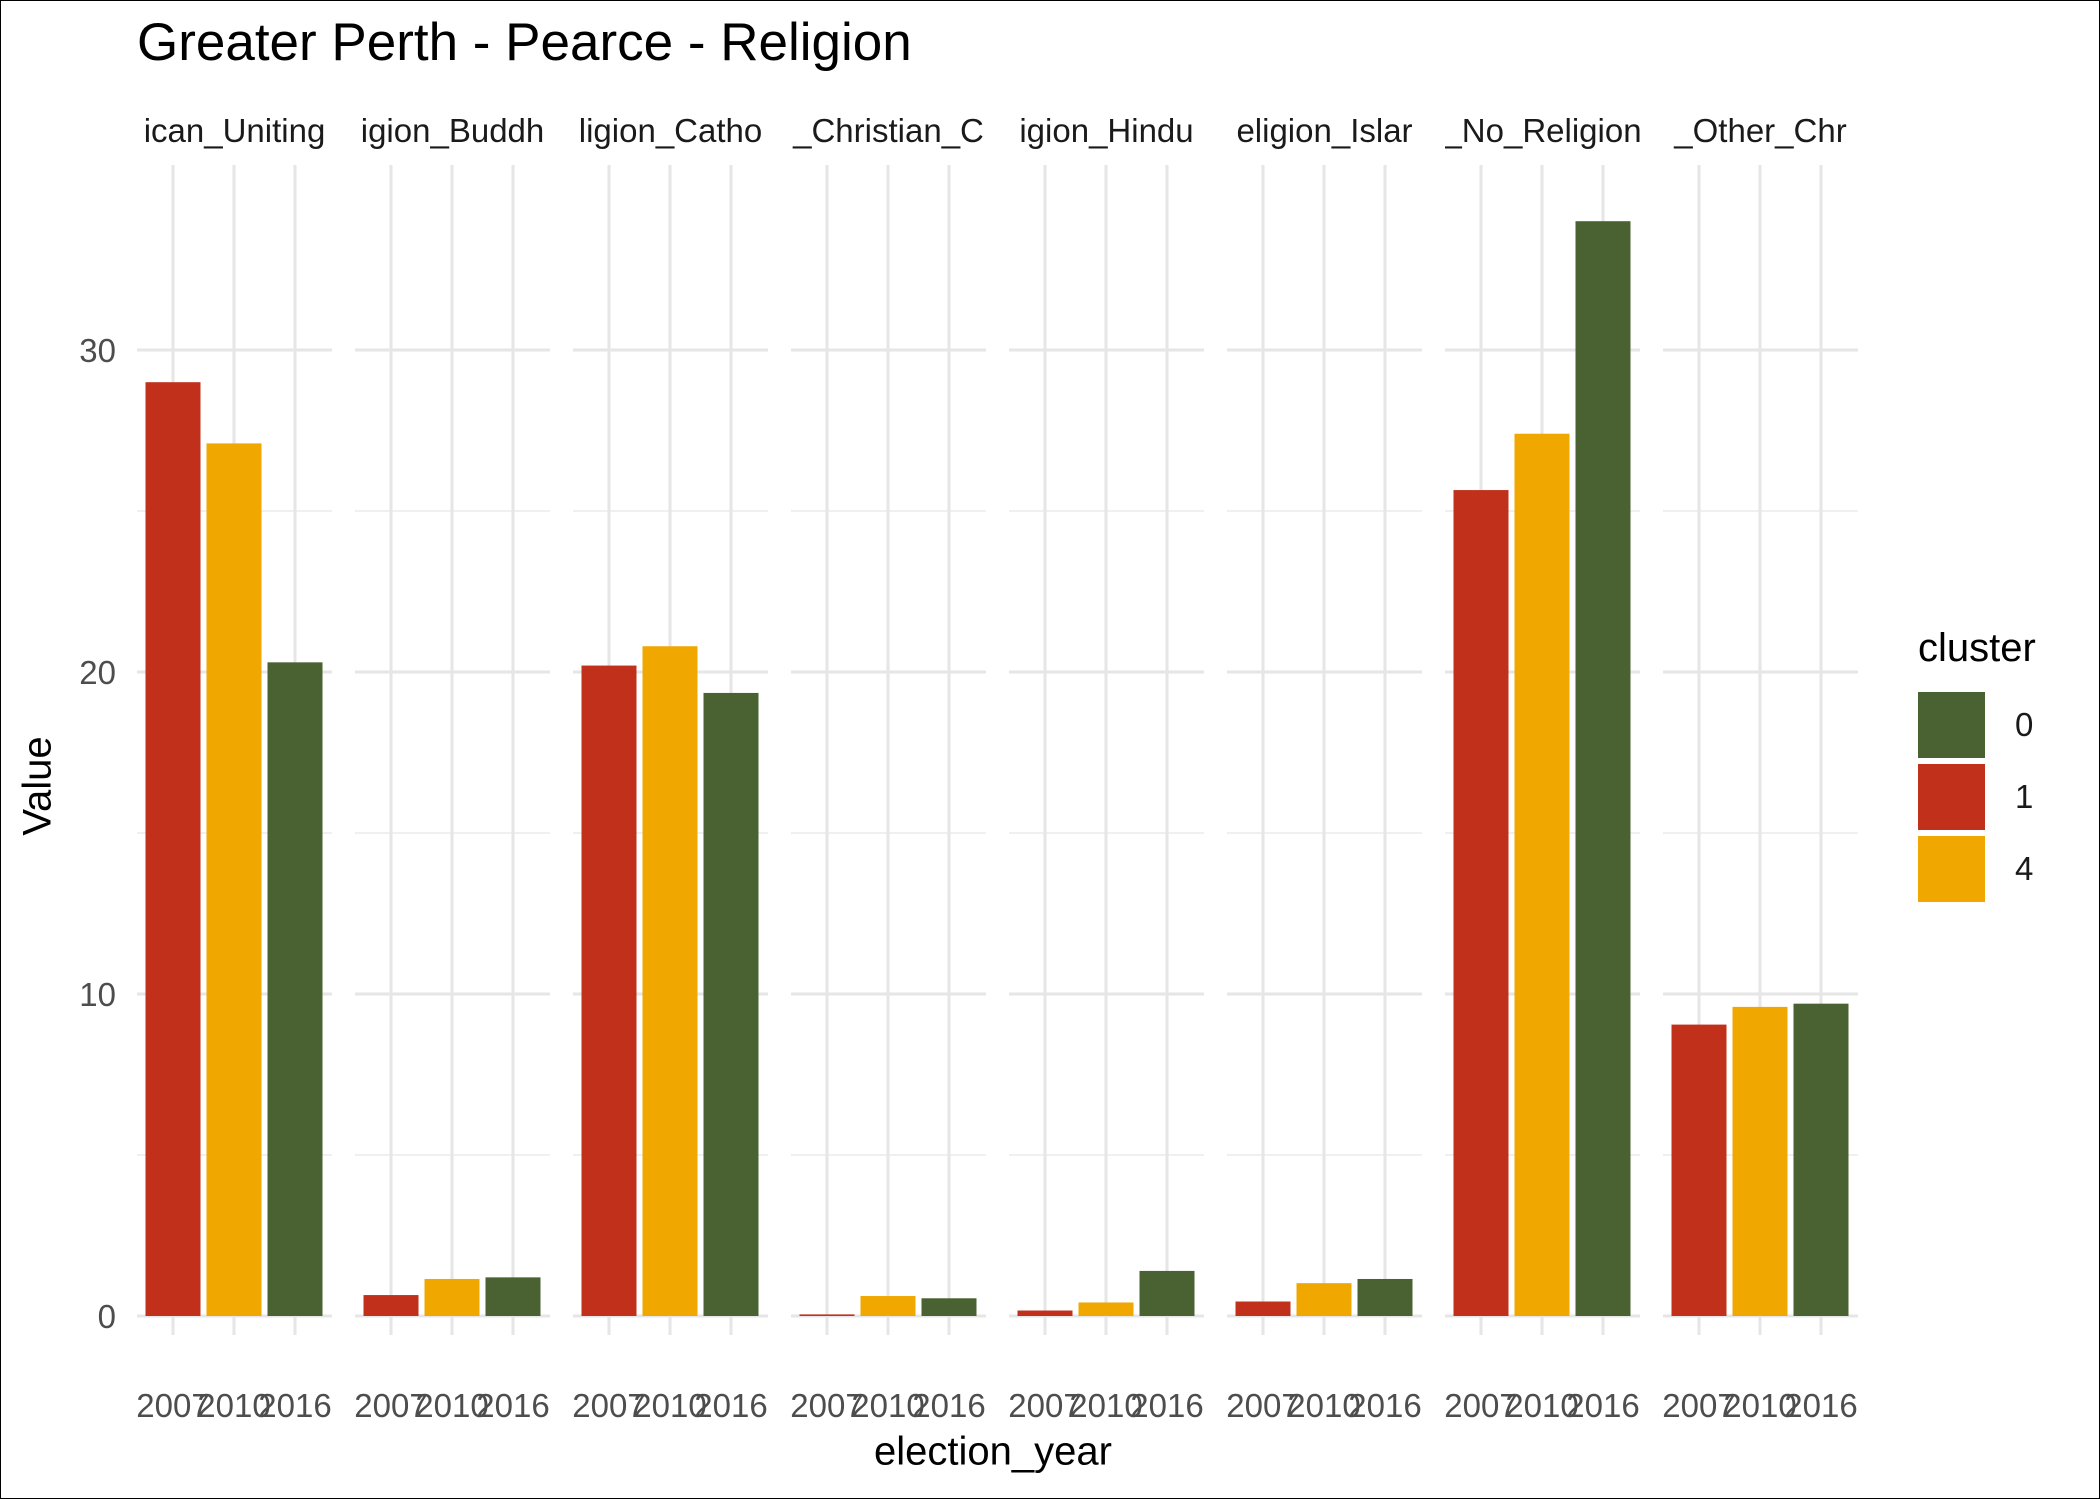  I want to click on legend-title: cluster, so click(1977, 648).